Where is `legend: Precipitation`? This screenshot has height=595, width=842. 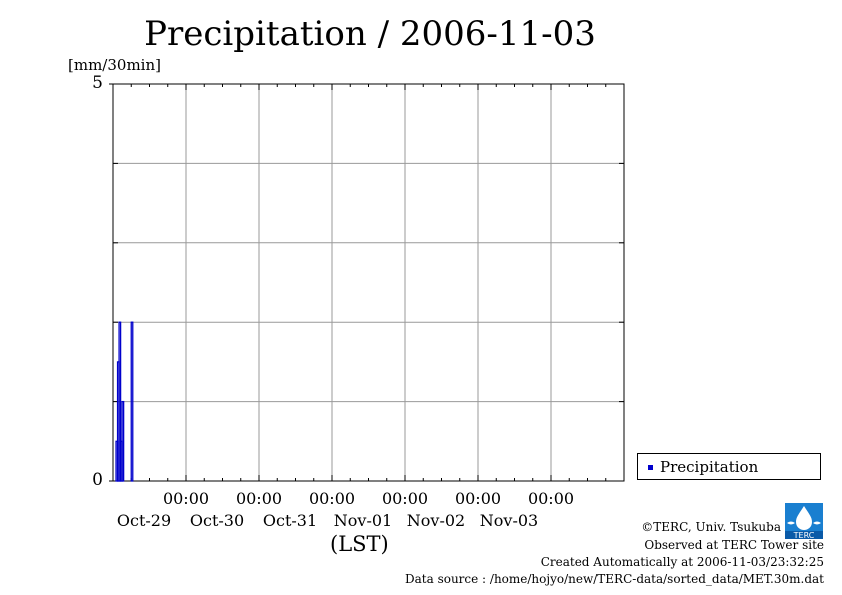 legend: Precipitation is located at coordinates (729, 466).